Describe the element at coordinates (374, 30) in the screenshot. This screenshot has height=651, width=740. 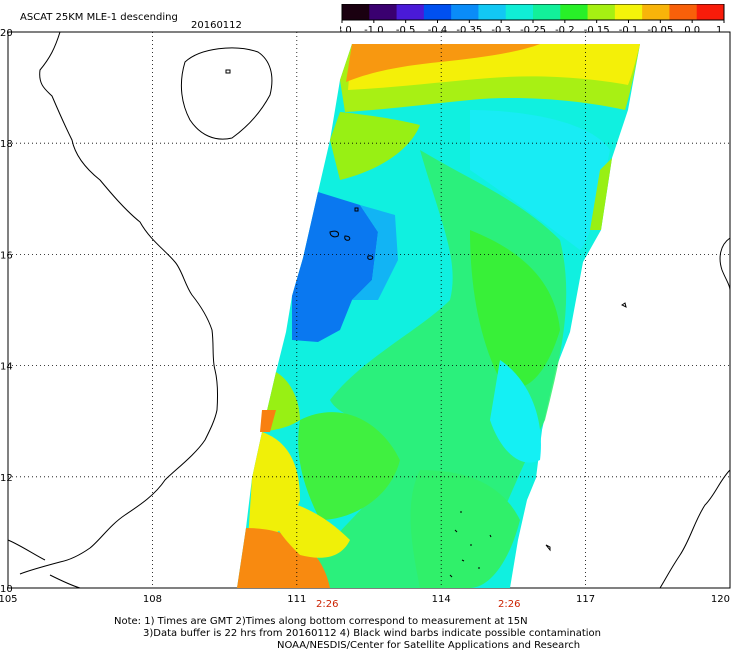
I see `colorbar-tick-label: -1.0` at that location.